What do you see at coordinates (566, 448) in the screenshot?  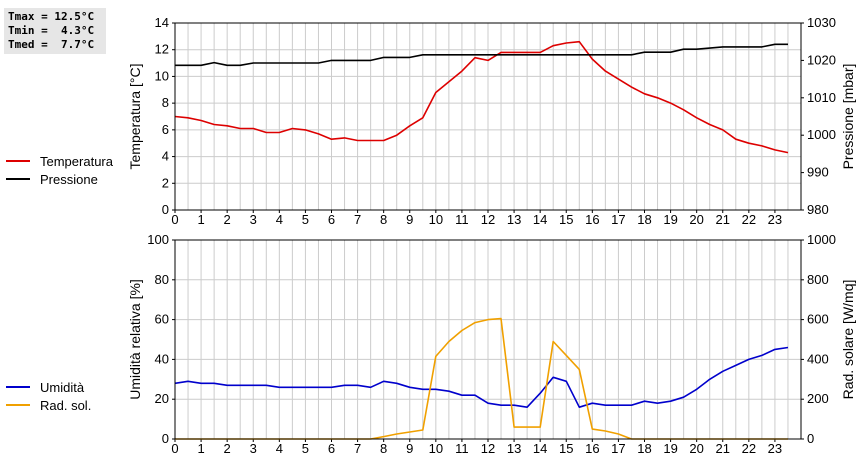 I see `bottom-xtick: 15` at bounding box center [566, 448].